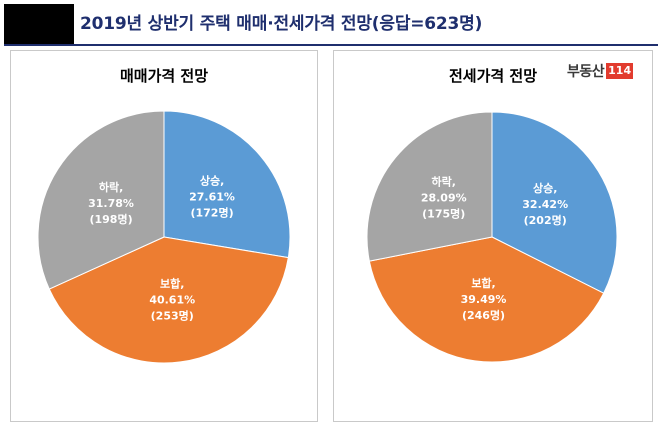 The height and width of the screenshot is (426, 658). Describe the element at coordinates (172, 299) in the screenshot. I see `data-label-steady: 보합, 40.61% (253명)` at that location.